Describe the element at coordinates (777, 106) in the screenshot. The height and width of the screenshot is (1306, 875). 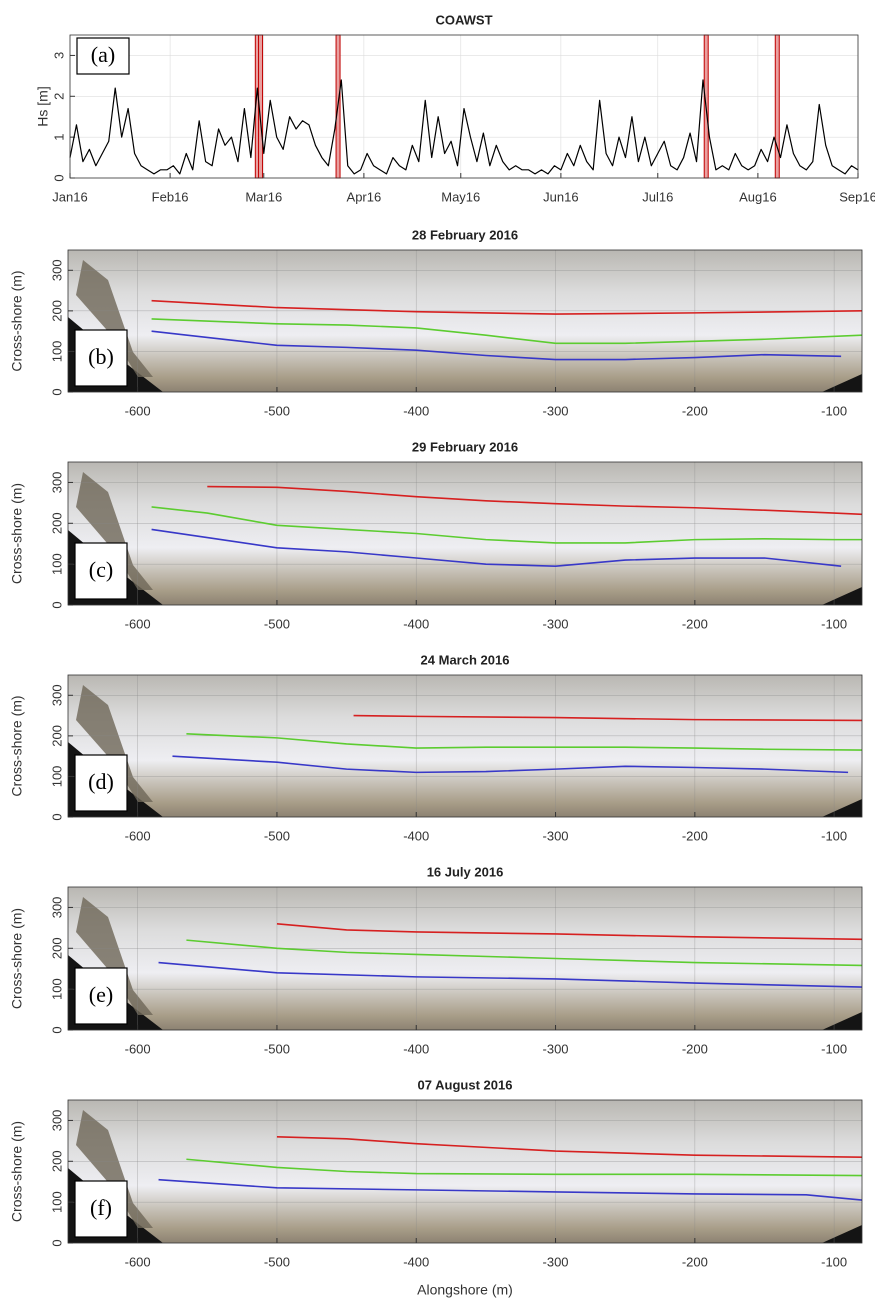
I see `event-marker` at that location.